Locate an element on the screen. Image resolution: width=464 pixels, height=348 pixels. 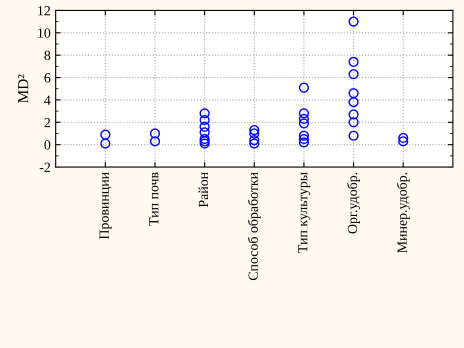
x-tick-label: Тип почв is located at coordinates (153, 199).